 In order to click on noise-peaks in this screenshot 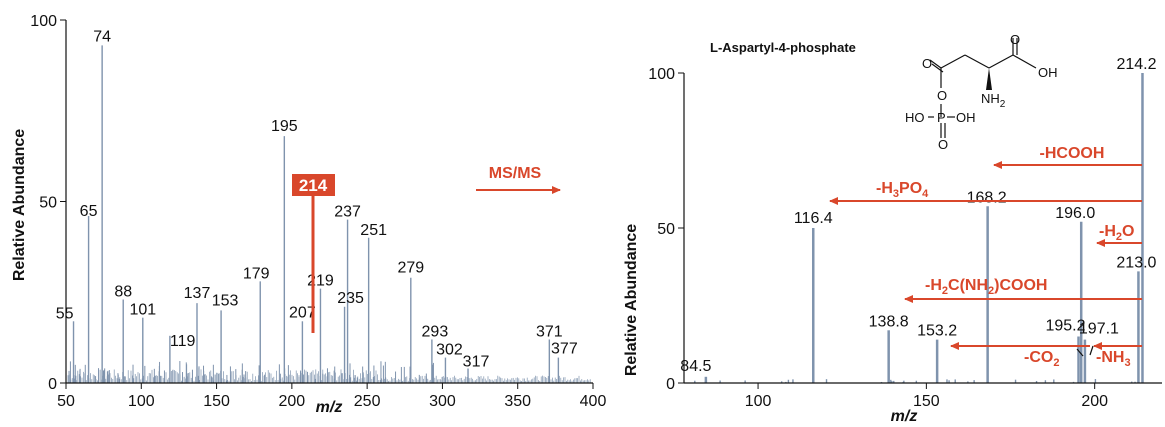, I will do `click(329, 372)`.